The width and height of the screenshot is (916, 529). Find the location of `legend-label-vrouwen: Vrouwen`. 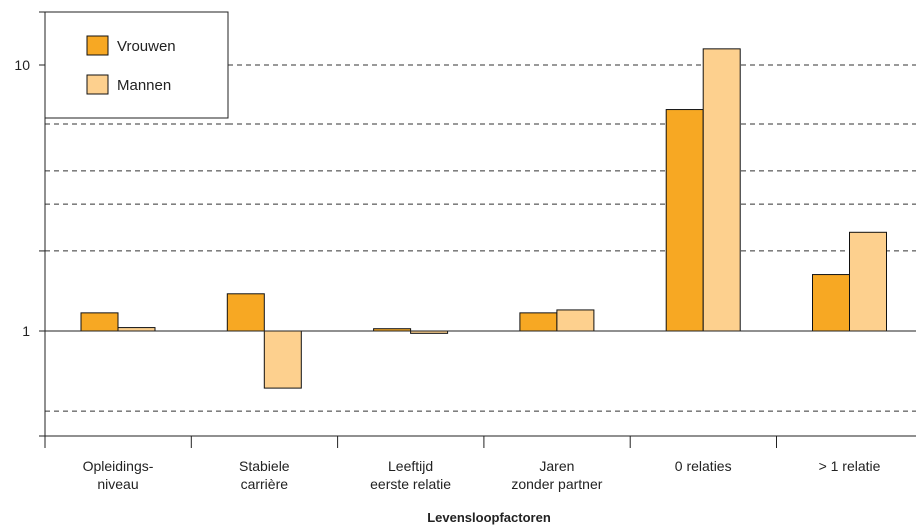

legend-label-vrouwen: Vrouwen is located at coordinates (146, 46).